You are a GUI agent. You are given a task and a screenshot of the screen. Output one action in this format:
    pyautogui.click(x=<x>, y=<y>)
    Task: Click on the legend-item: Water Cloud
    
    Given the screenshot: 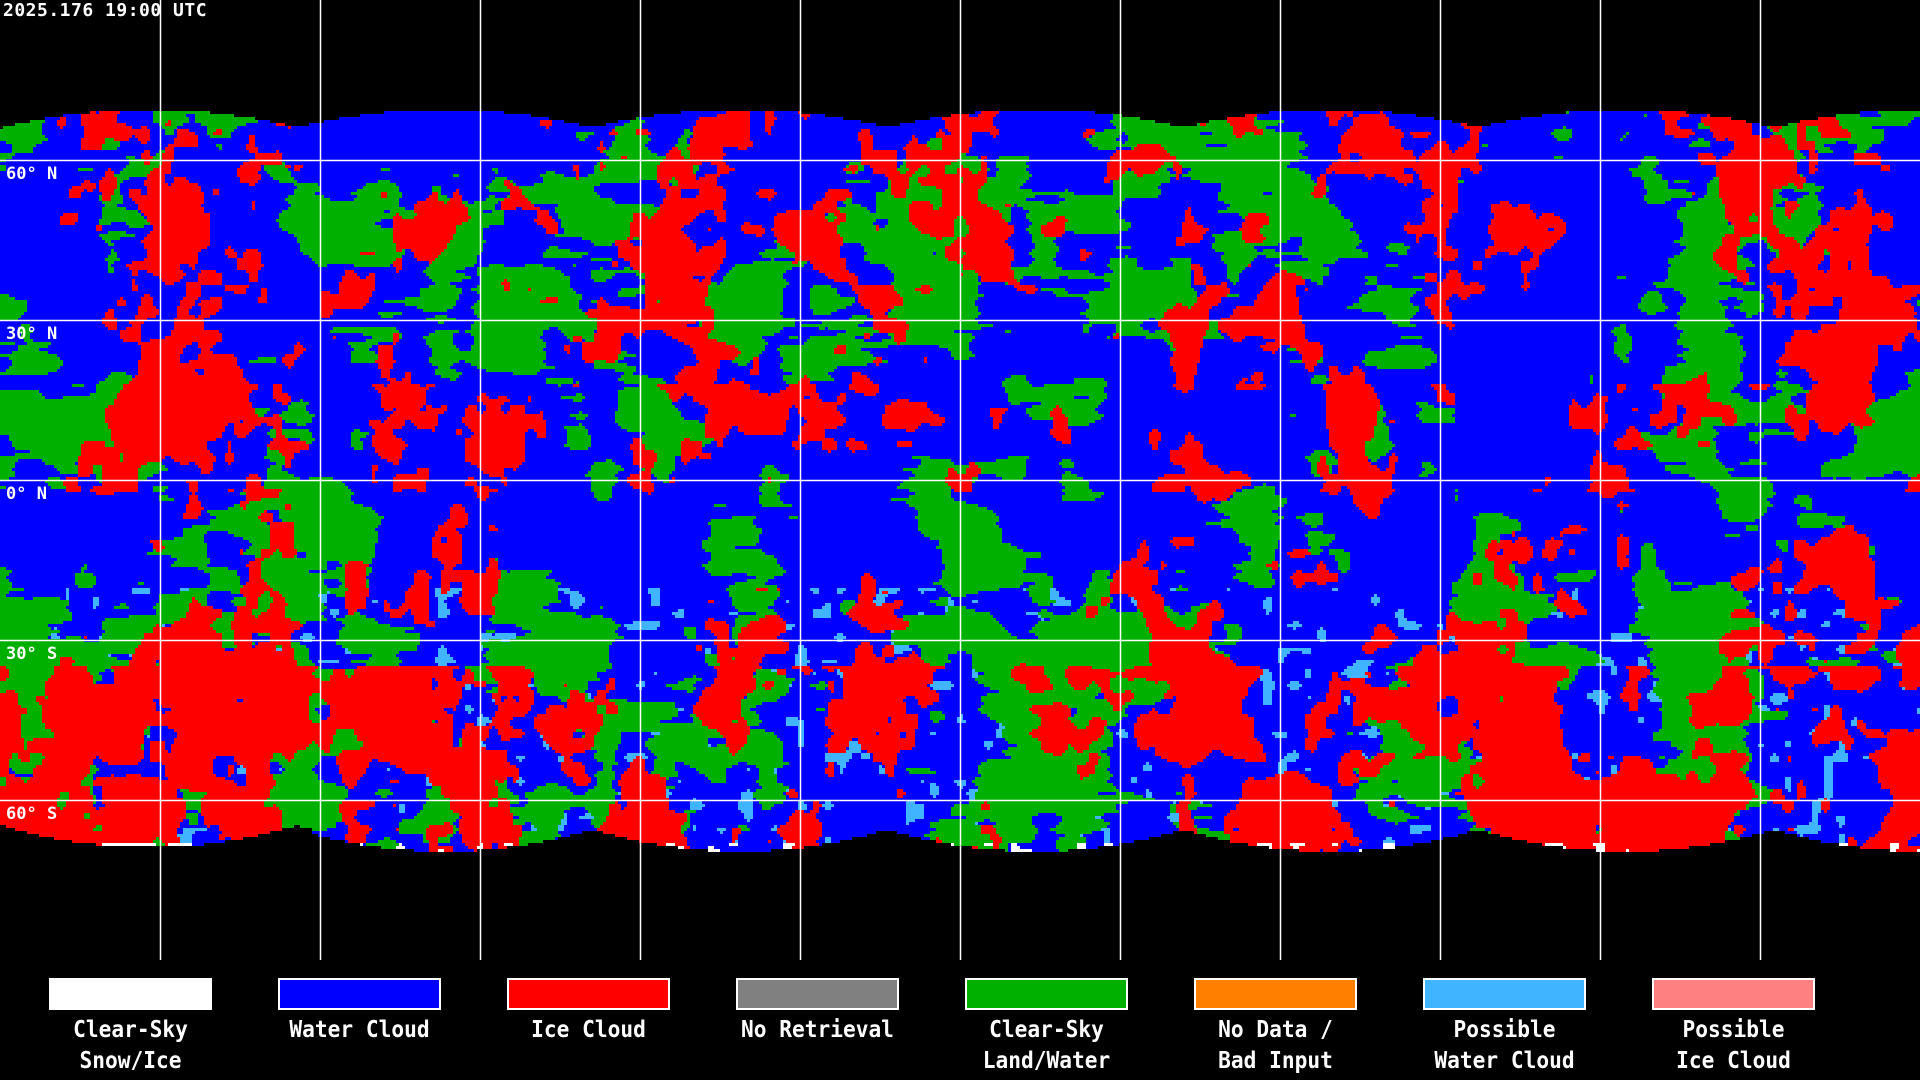 What is the action you would take?
    pyautogui.click(x=359, y=1012)
    